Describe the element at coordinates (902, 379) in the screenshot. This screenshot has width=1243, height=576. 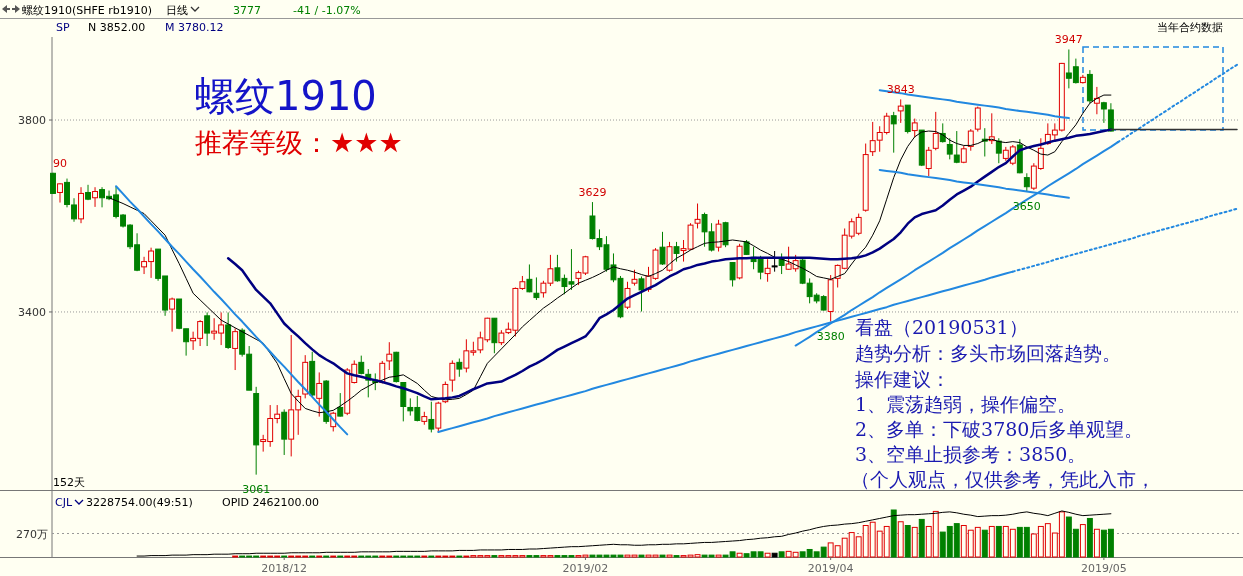
I see `annotation: 操作建议：` at that location.